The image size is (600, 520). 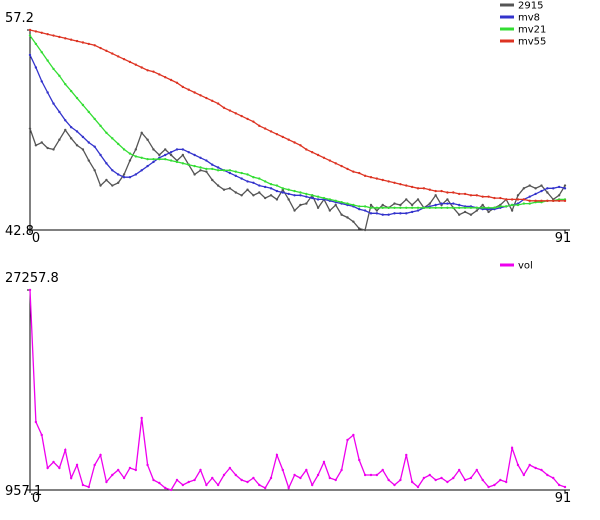 I want to click on y-tick-label: 27257.8, so click(x=32, y=278).